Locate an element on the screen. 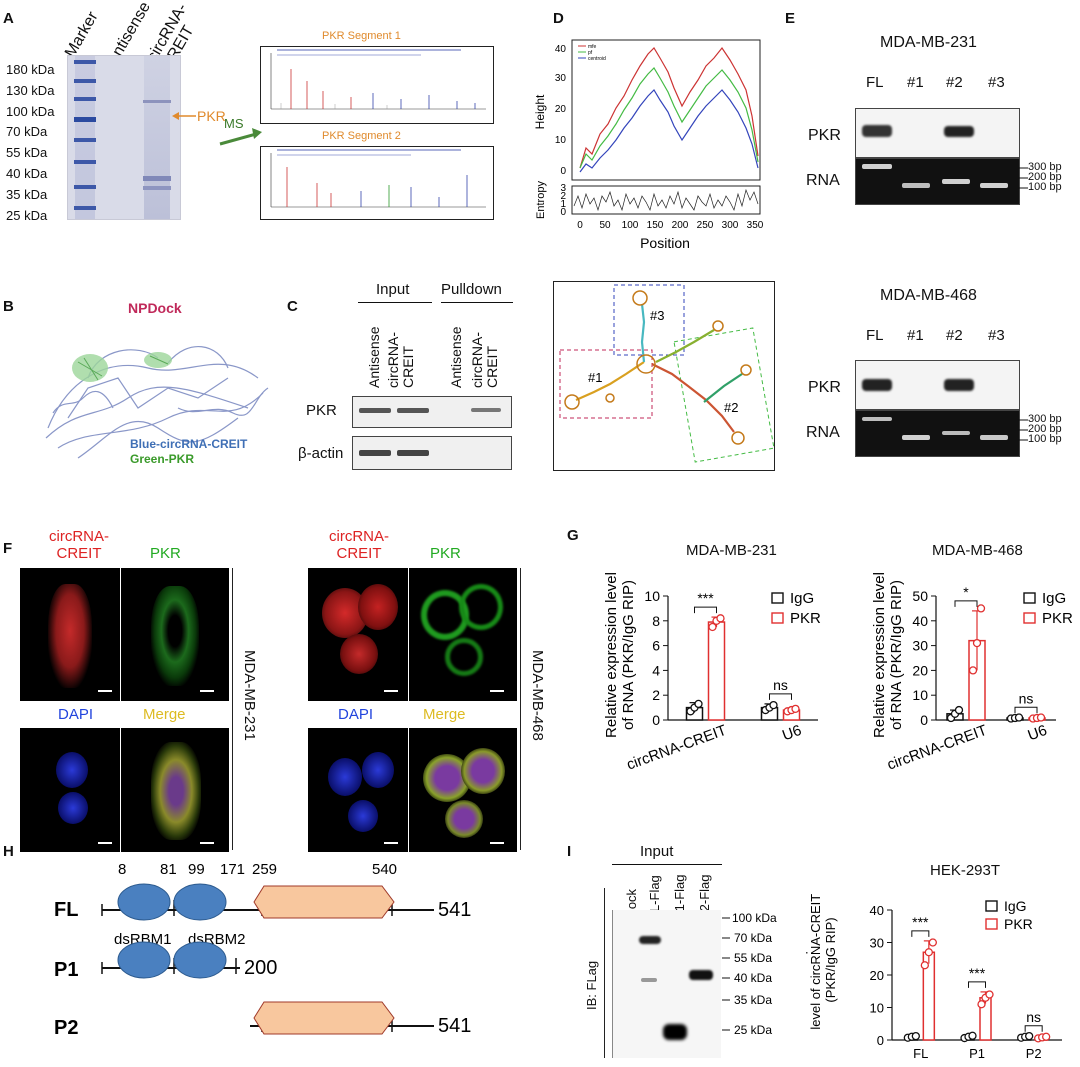  f-circ-label-2: circRNA- CREIT is located at coordinates (359, 545).